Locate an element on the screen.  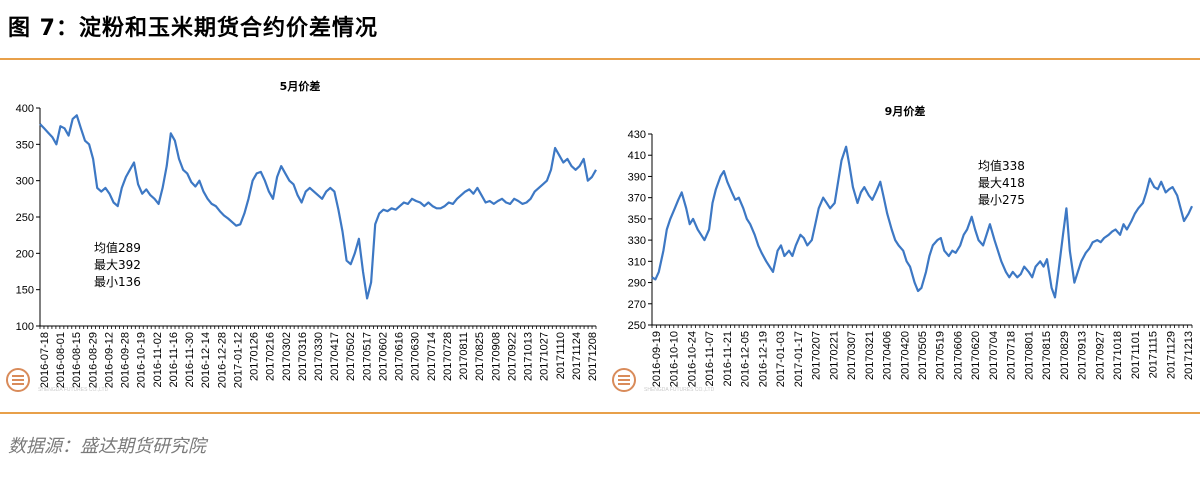
x-tick-label: 20170825 is located at coordinates (480, 356).